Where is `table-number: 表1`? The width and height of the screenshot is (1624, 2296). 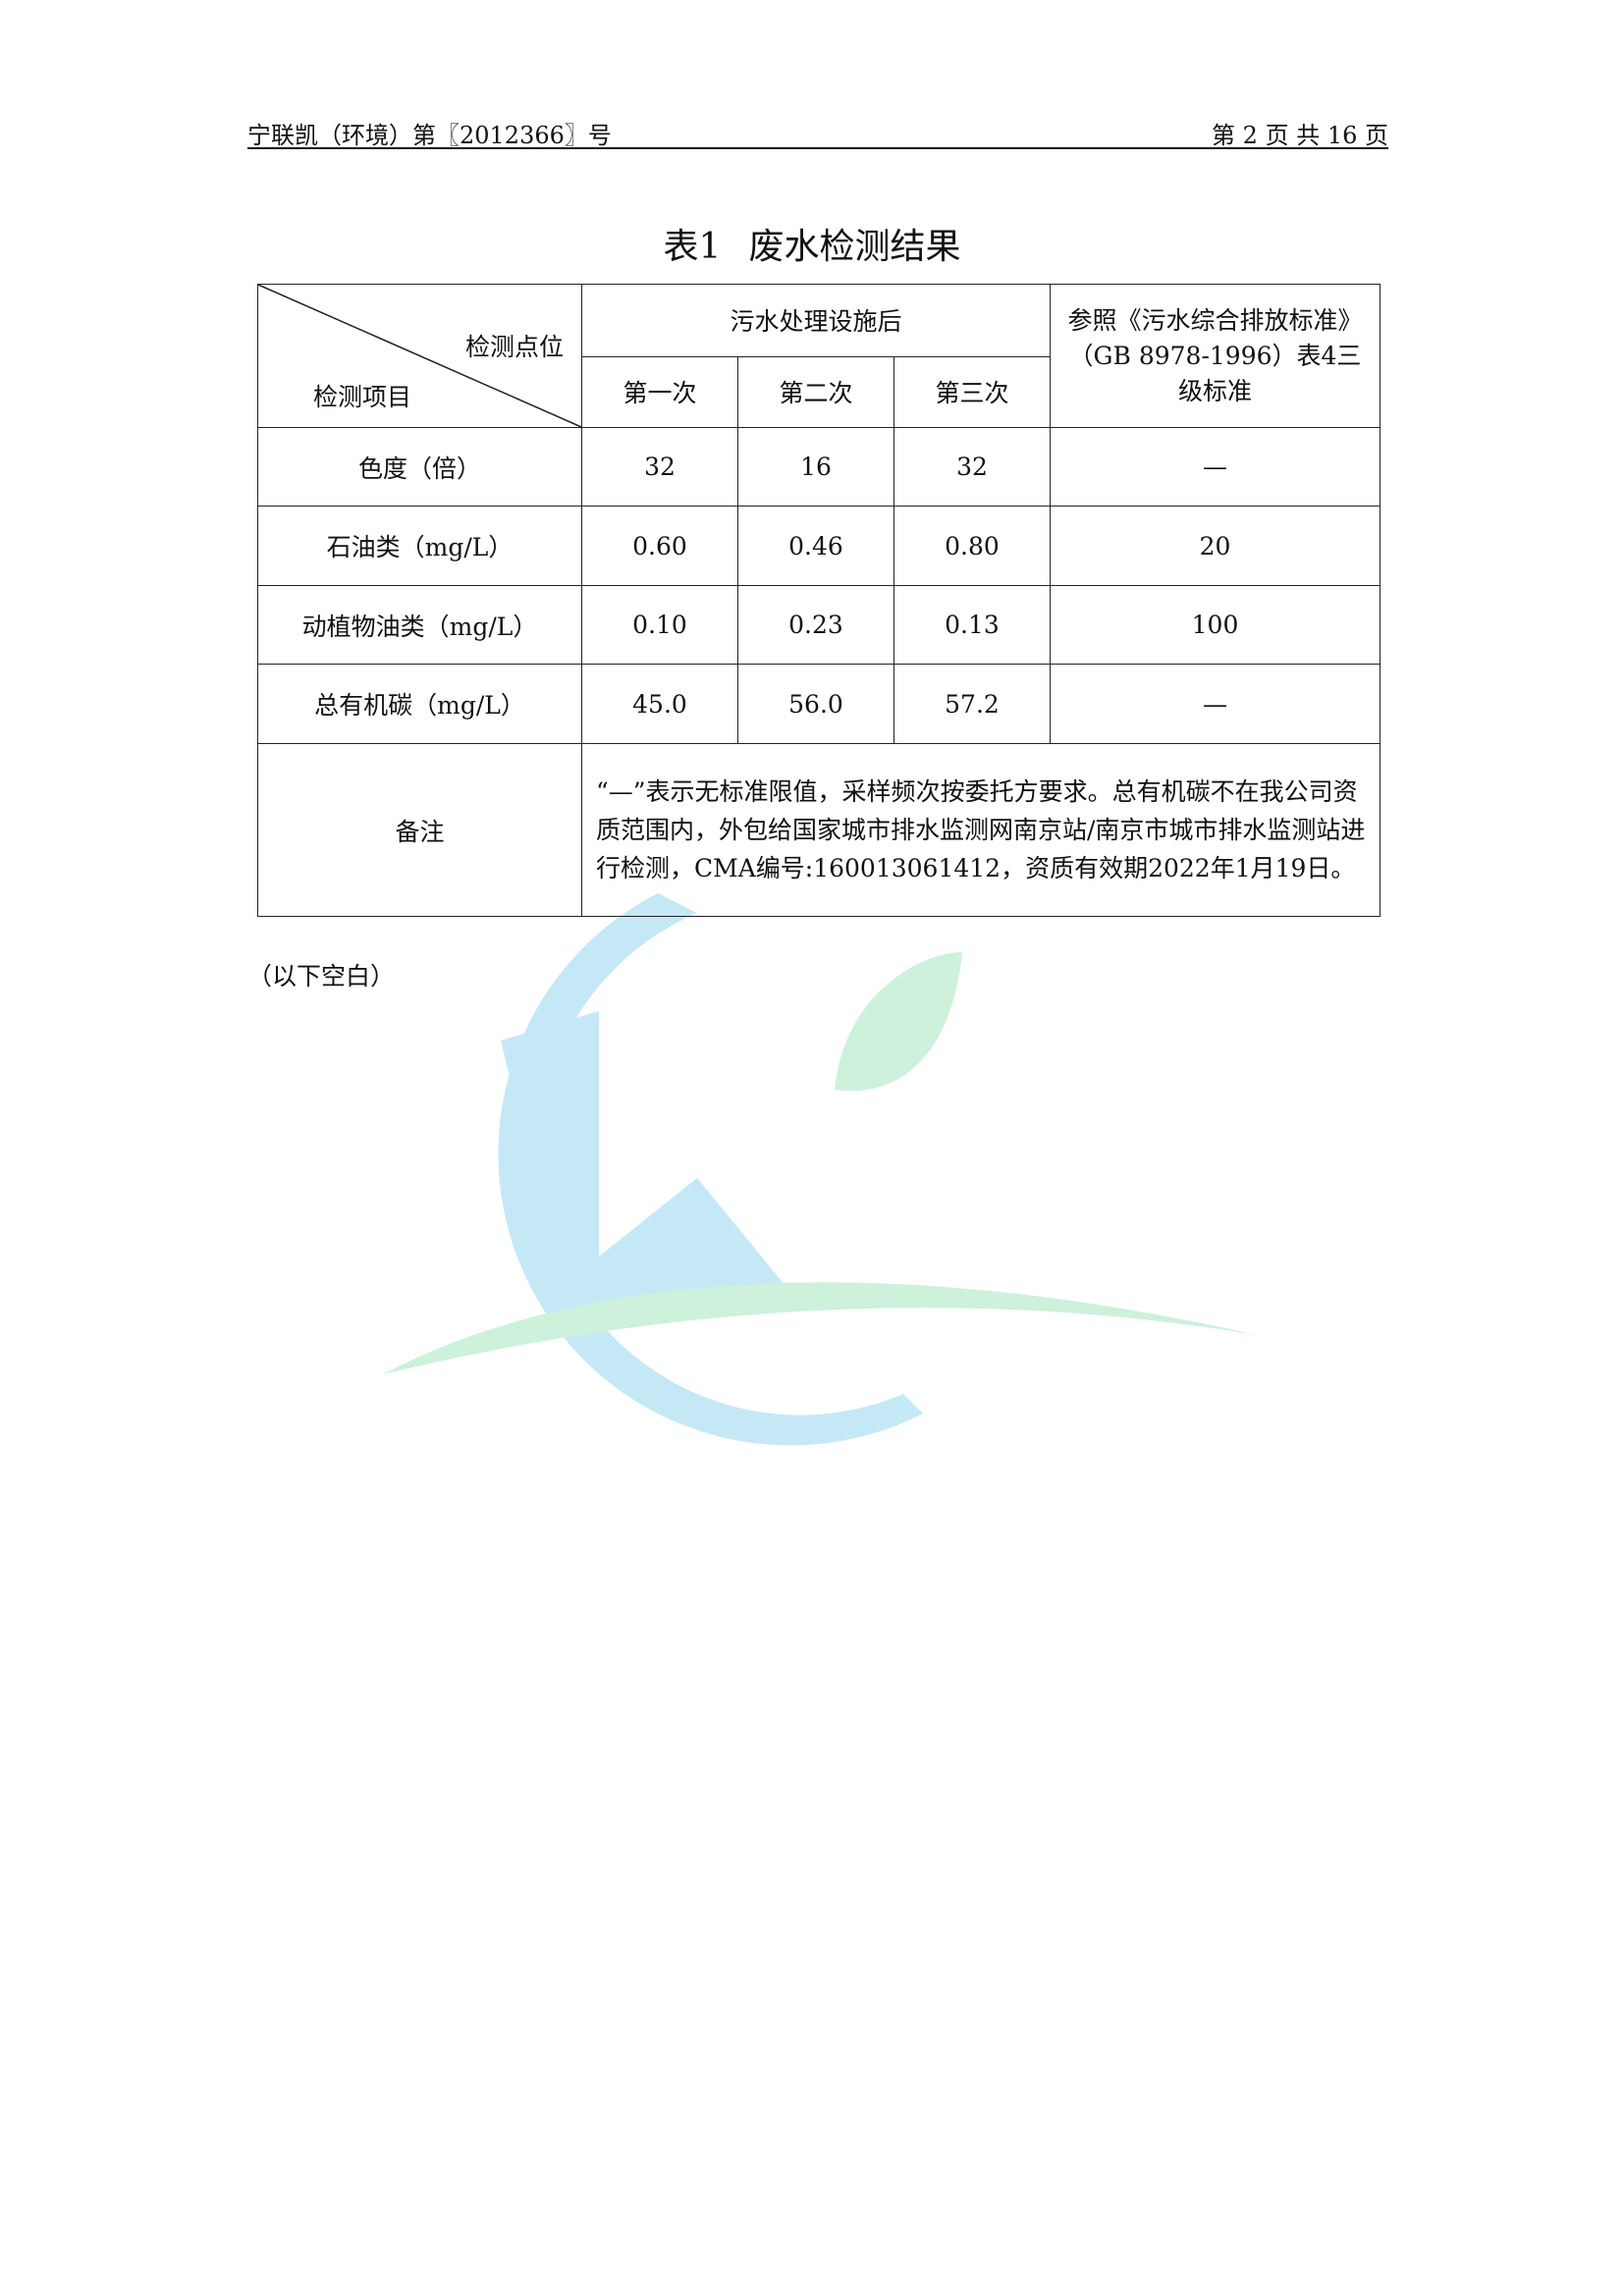
table-number: 表1 is located at coordinates (692, 247).